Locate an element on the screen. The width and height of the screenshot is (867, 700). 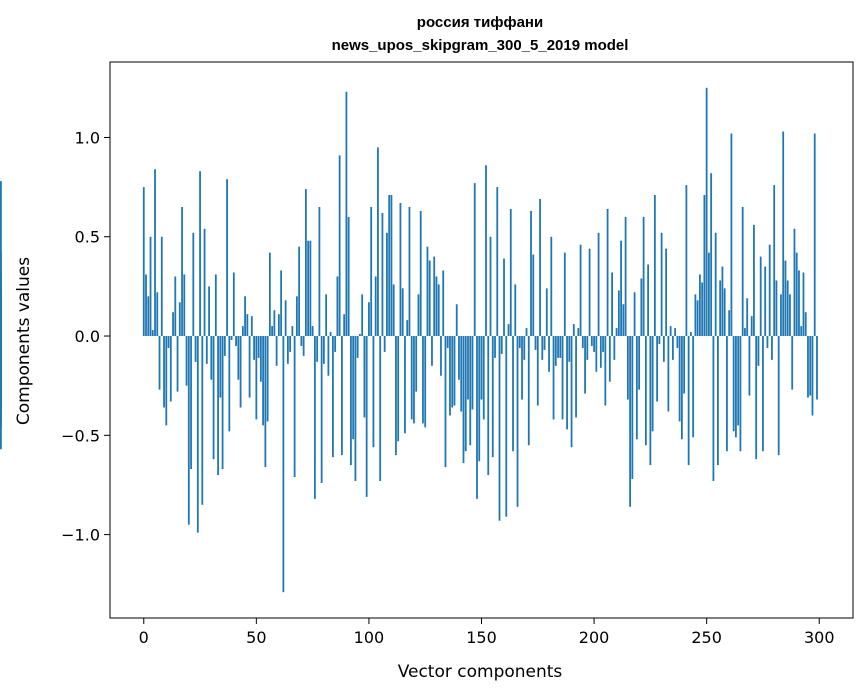
y-axis-ticks: −1.0 −0.5 0.0 0.5 1.0 is located at coordinates (85, 336).